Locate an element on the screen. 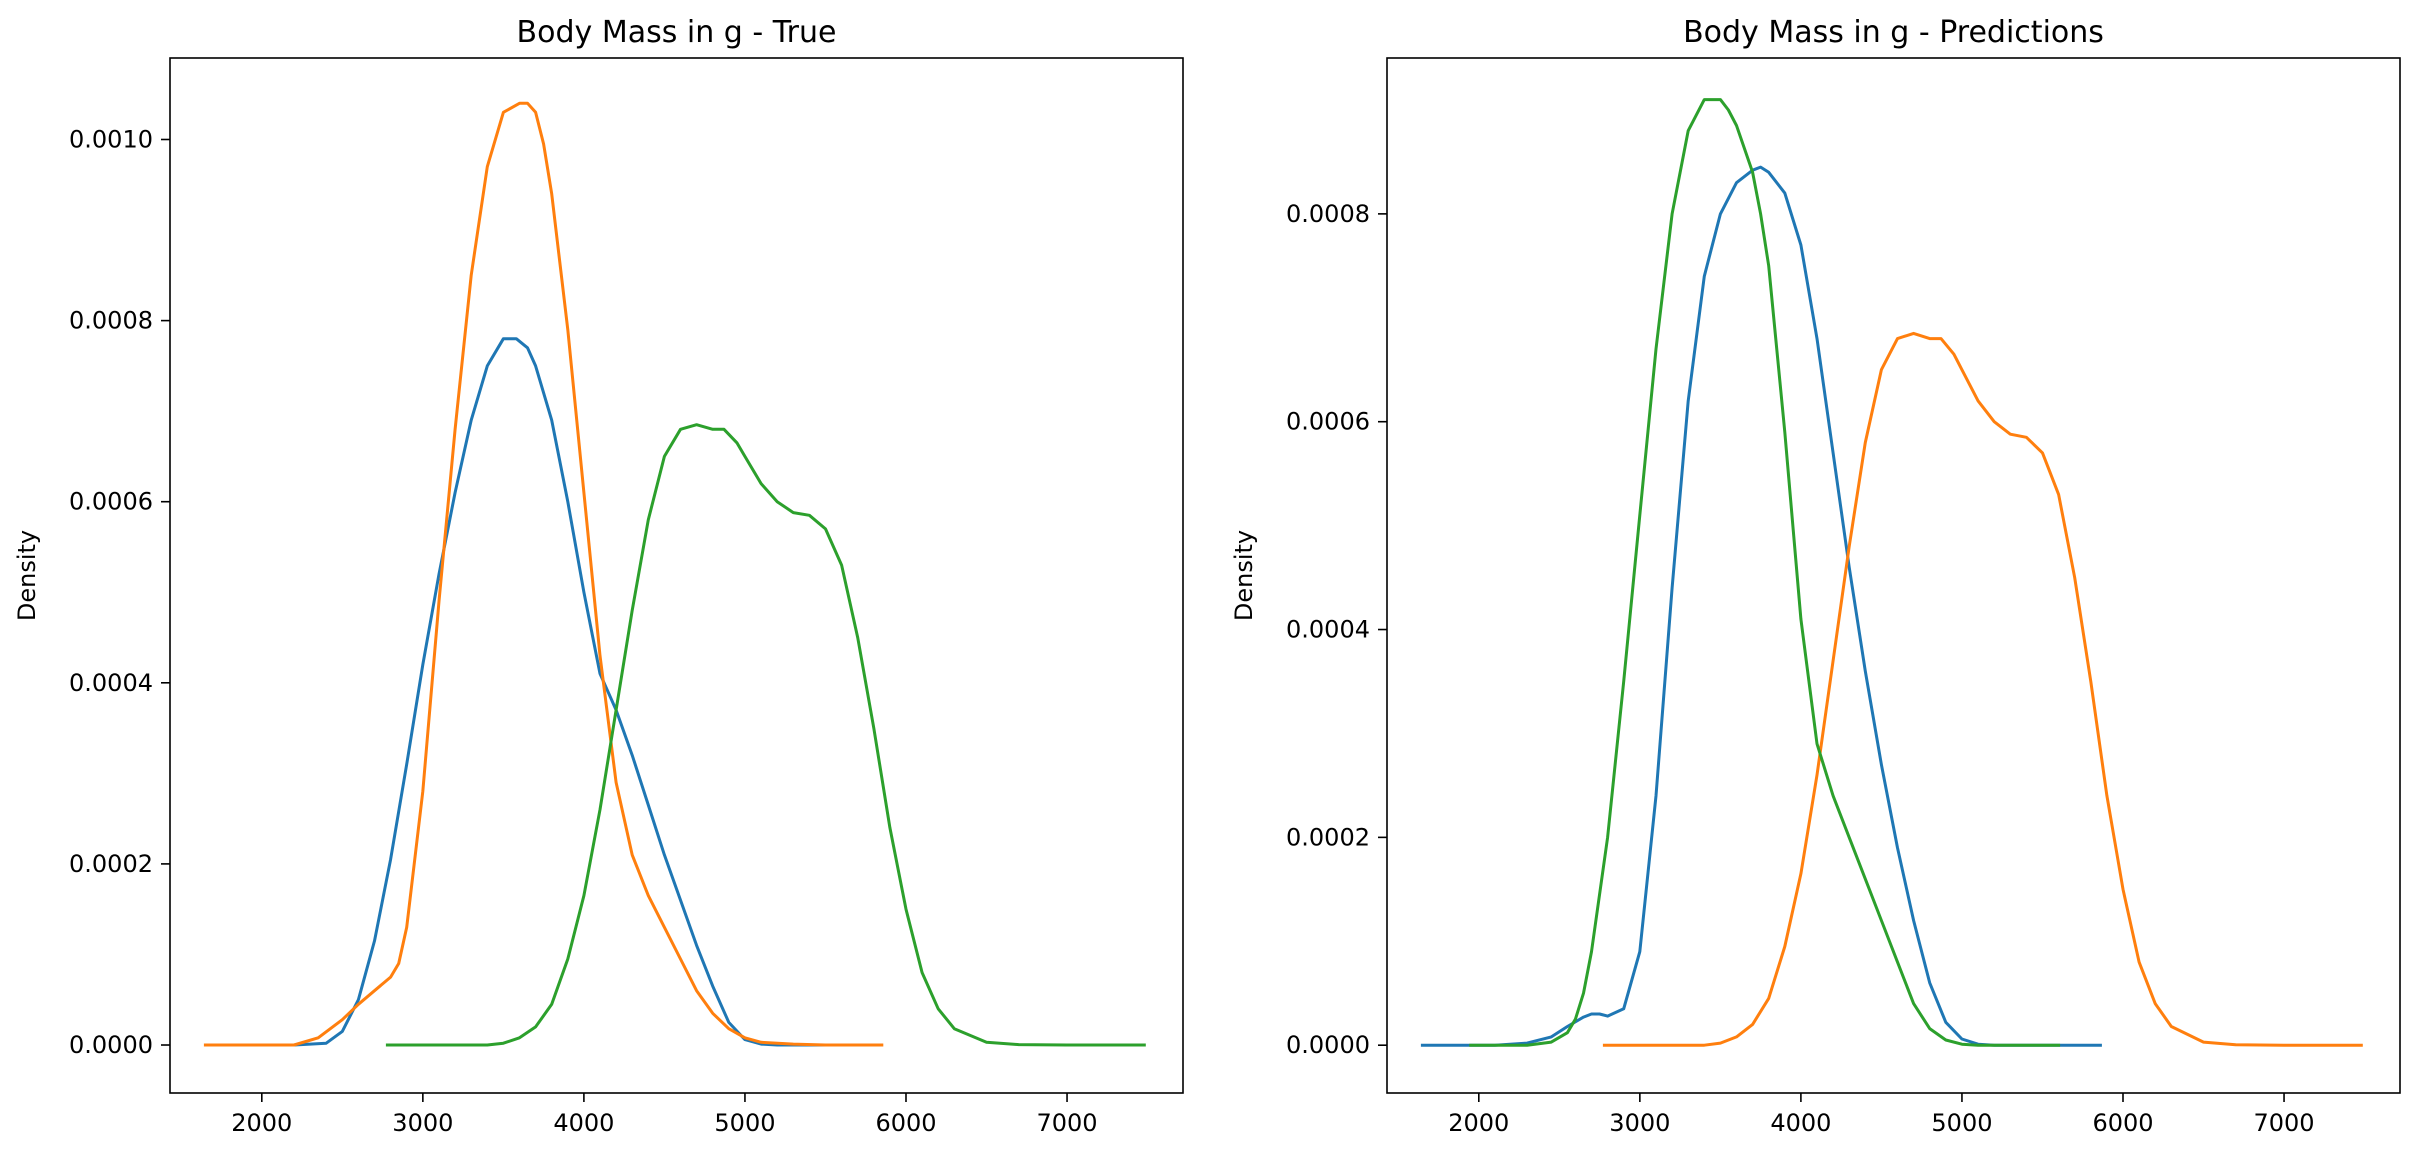 The height and width of the screenshot is (1157, 2418). chart-title: Body Mass in g - True is located at coordinates (677, 32).